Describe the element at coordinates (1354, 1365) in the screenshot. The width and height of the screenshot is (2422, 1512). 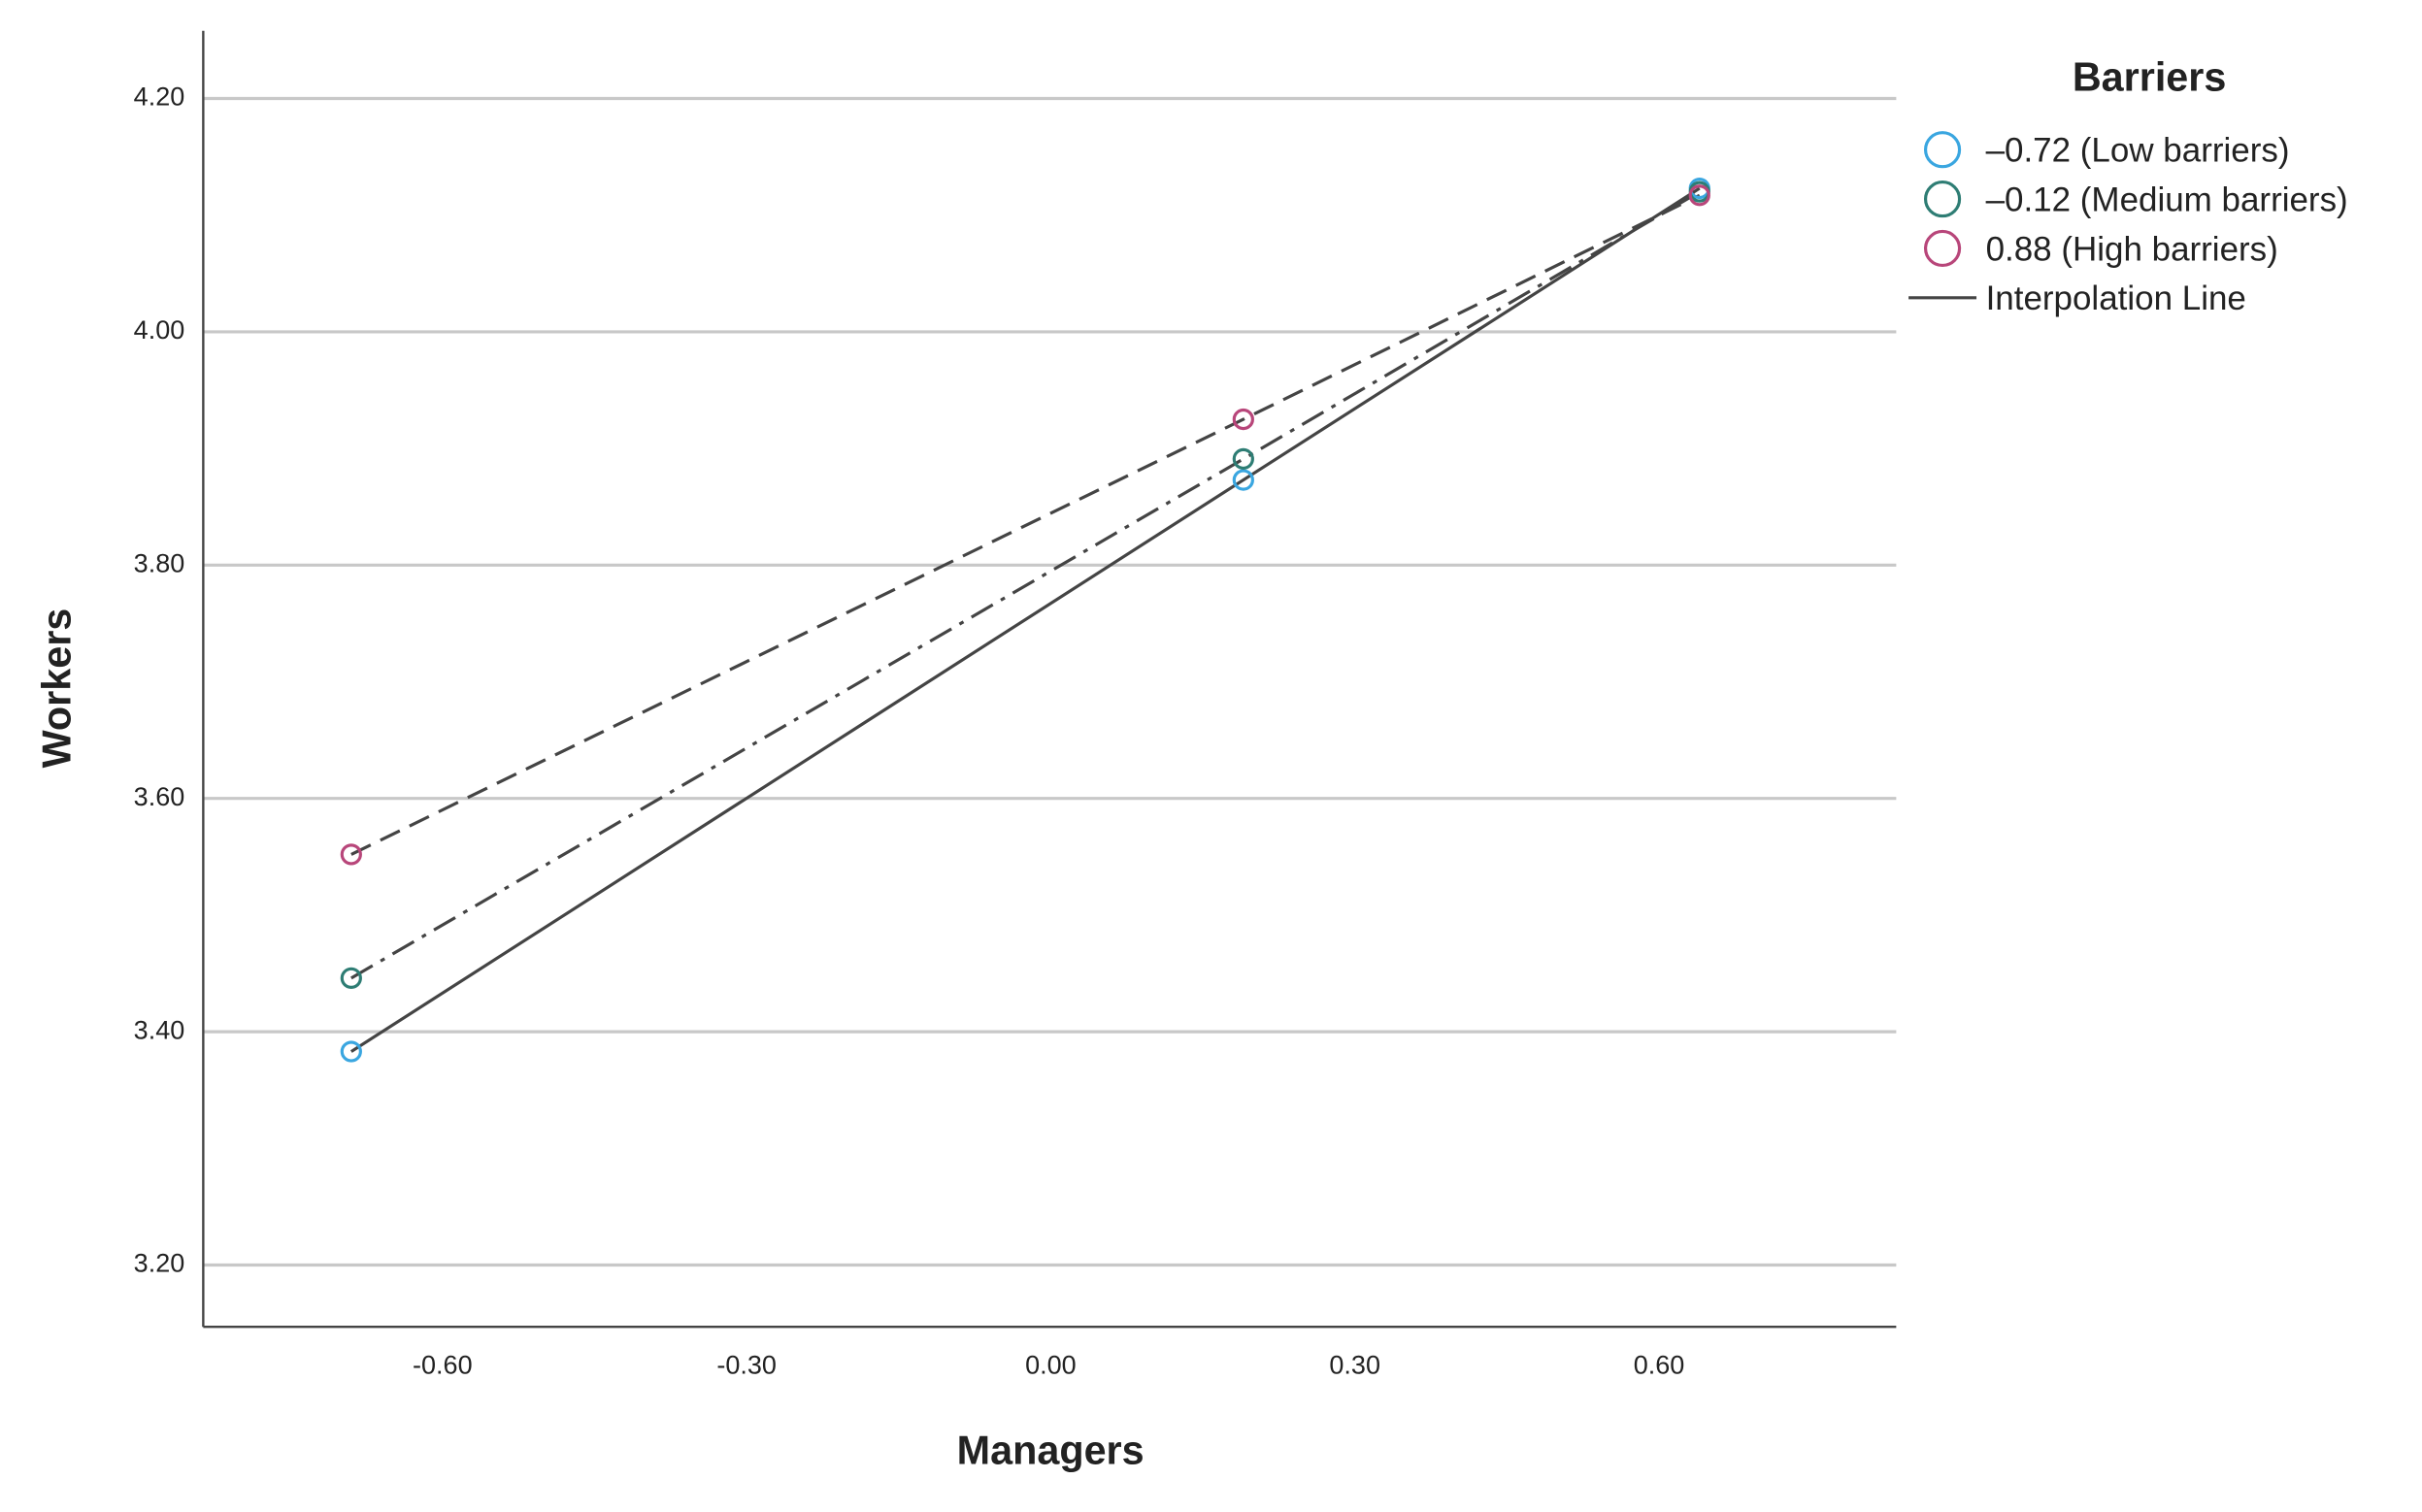
I see `x-tick-label: 0.30` at that location.